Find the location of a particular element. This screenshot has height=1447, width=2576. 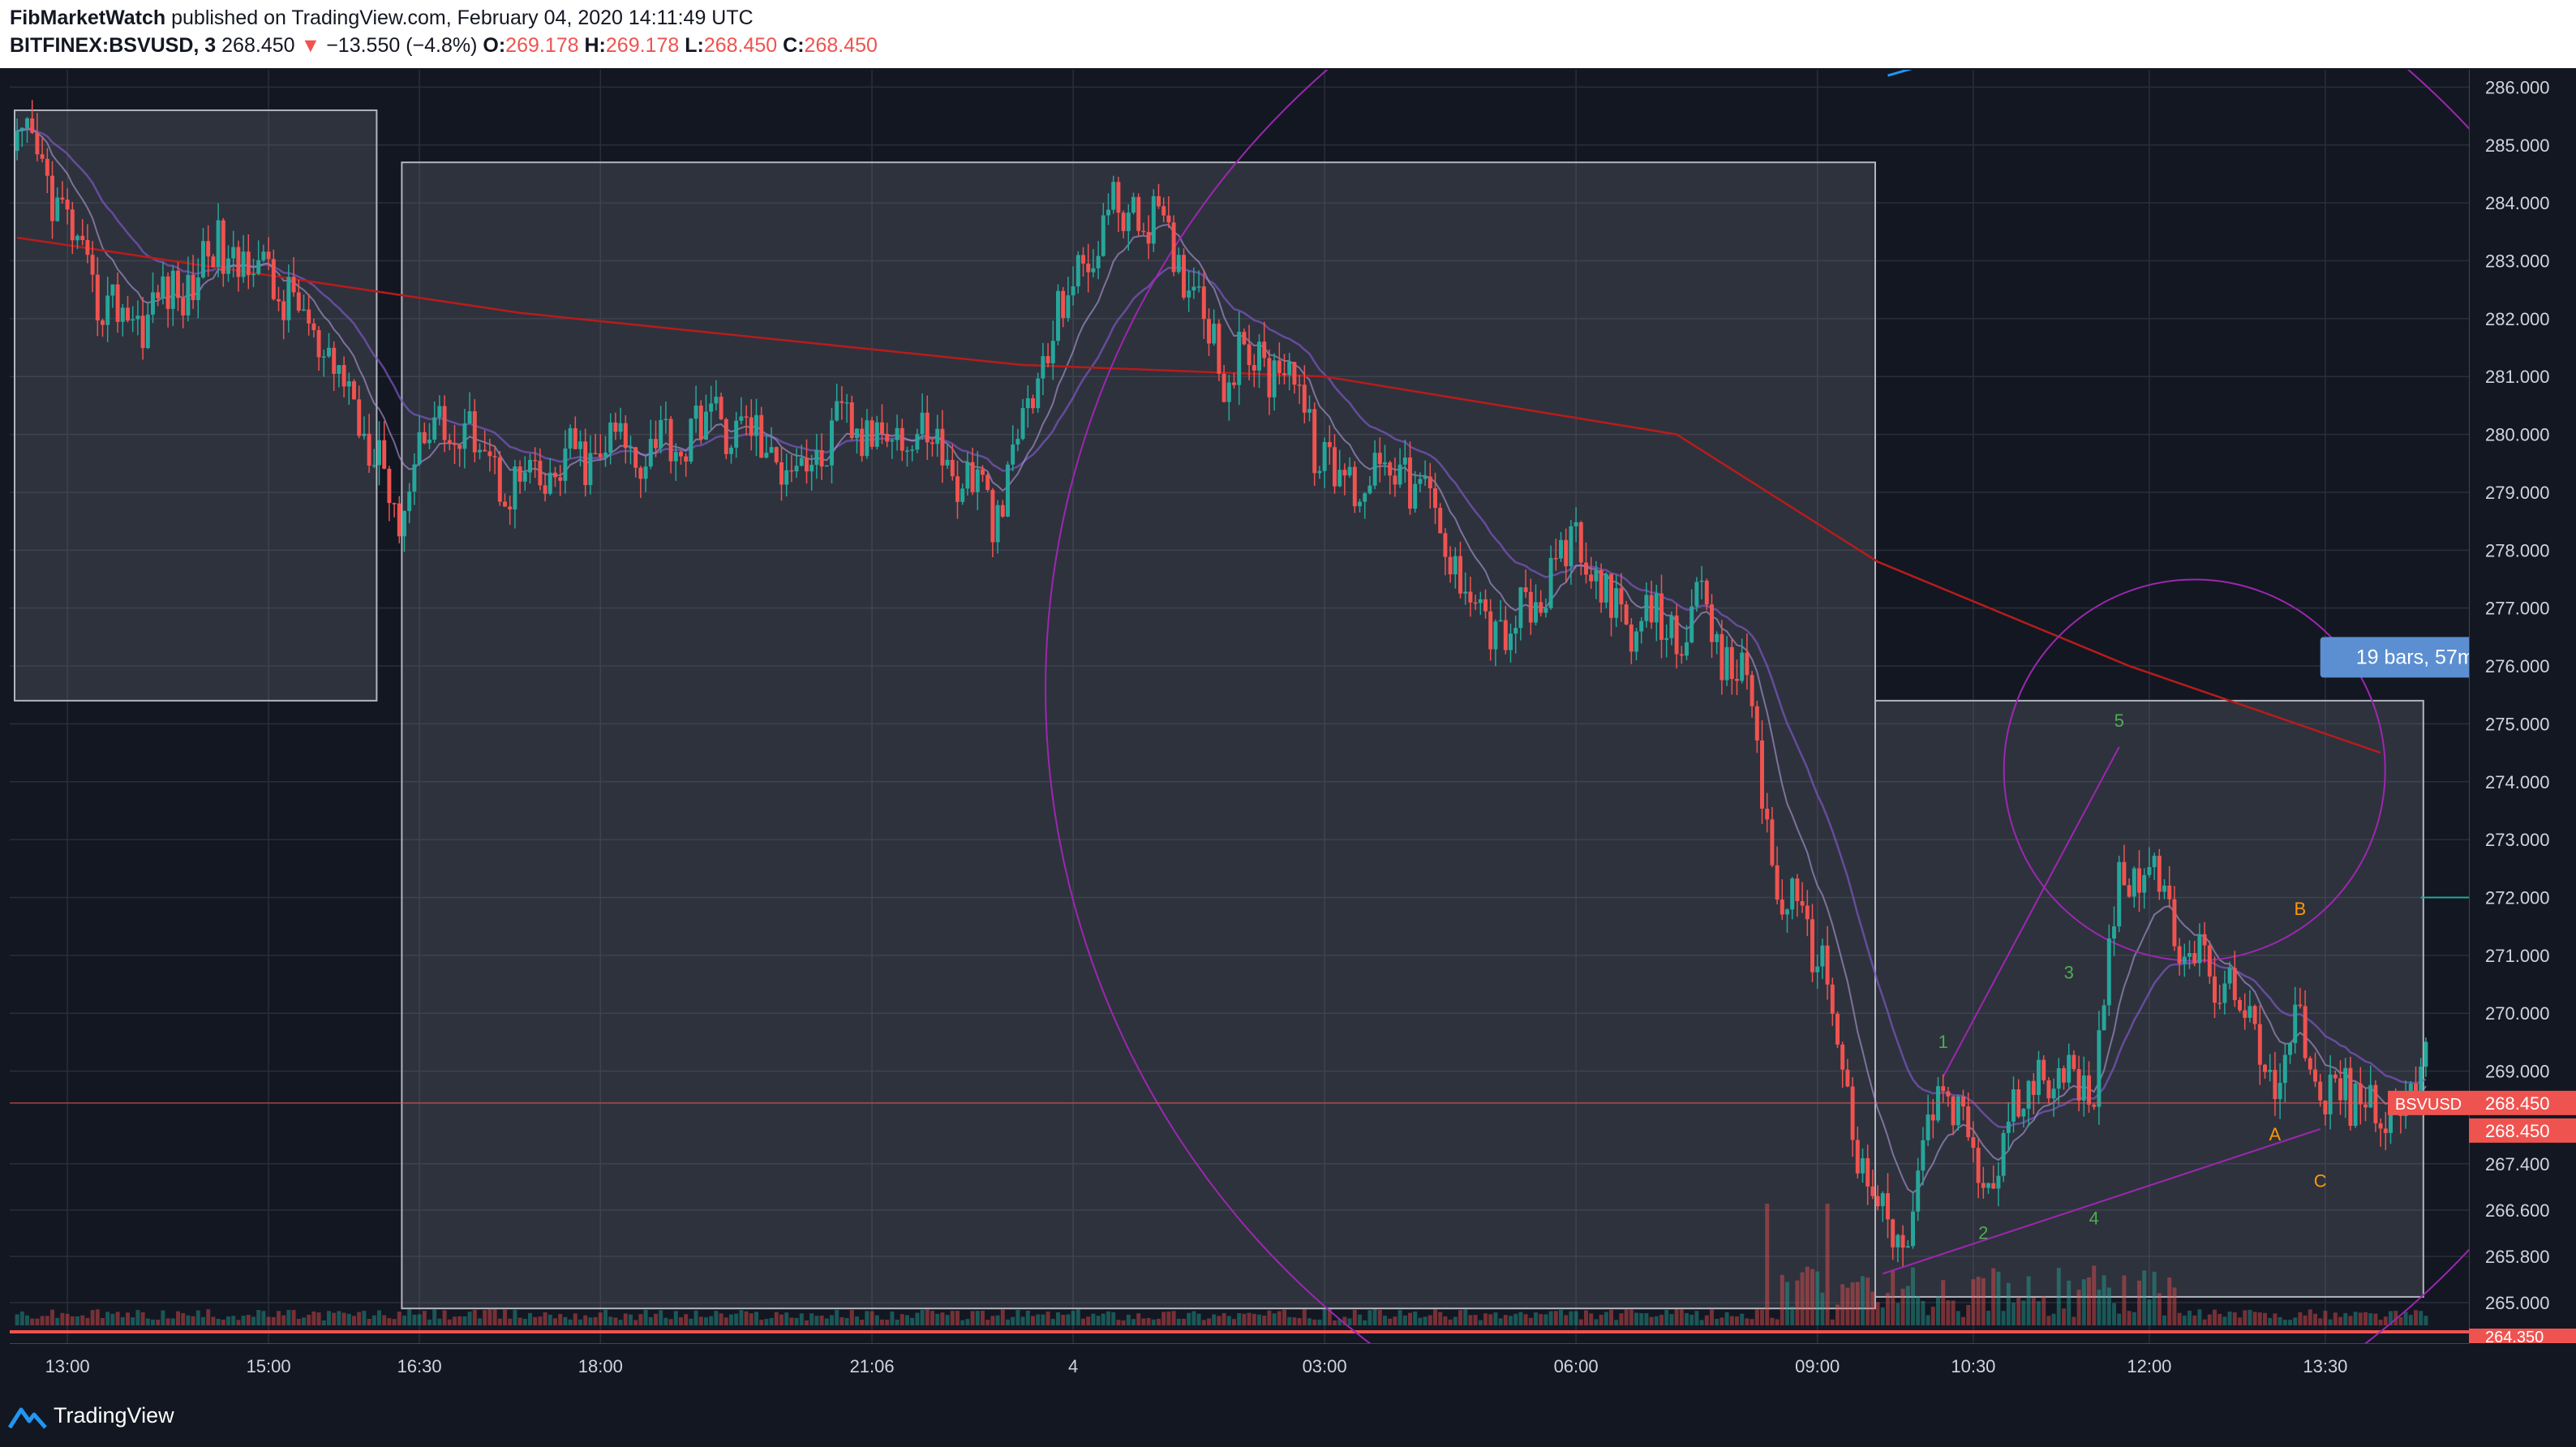

symbol-badge-label: BSVUSD is located at coordinates (2428, 1105).